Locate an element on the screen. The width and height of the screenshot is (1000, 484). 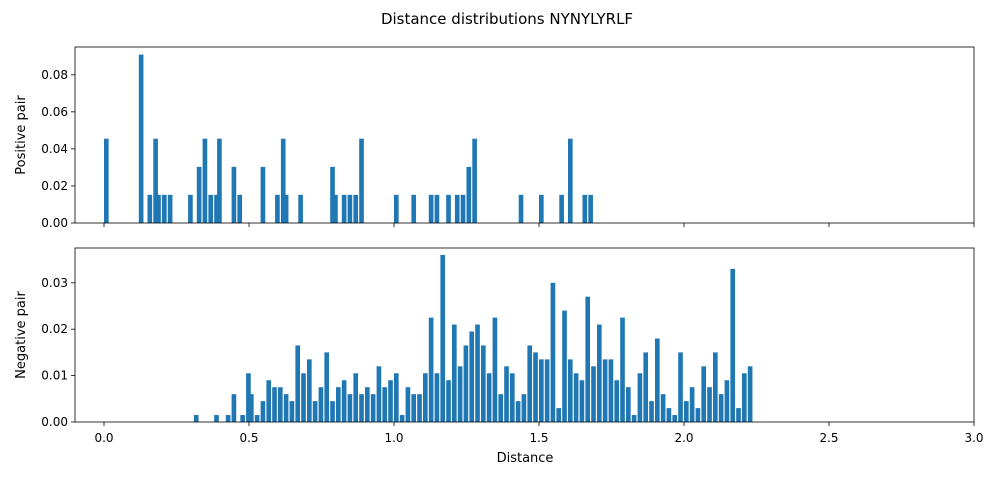
negative-y-axis-label: Negative pair is located at coordinates (21, 335).